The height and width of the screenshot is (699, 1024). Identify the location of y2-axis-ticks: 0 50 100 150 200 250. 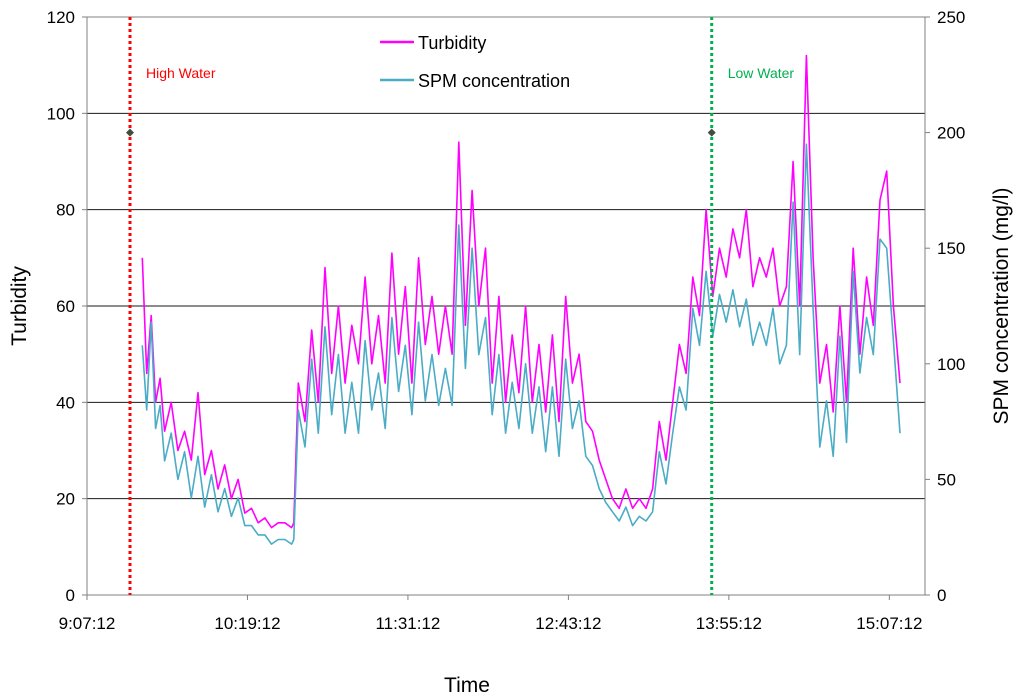
(945, 306).